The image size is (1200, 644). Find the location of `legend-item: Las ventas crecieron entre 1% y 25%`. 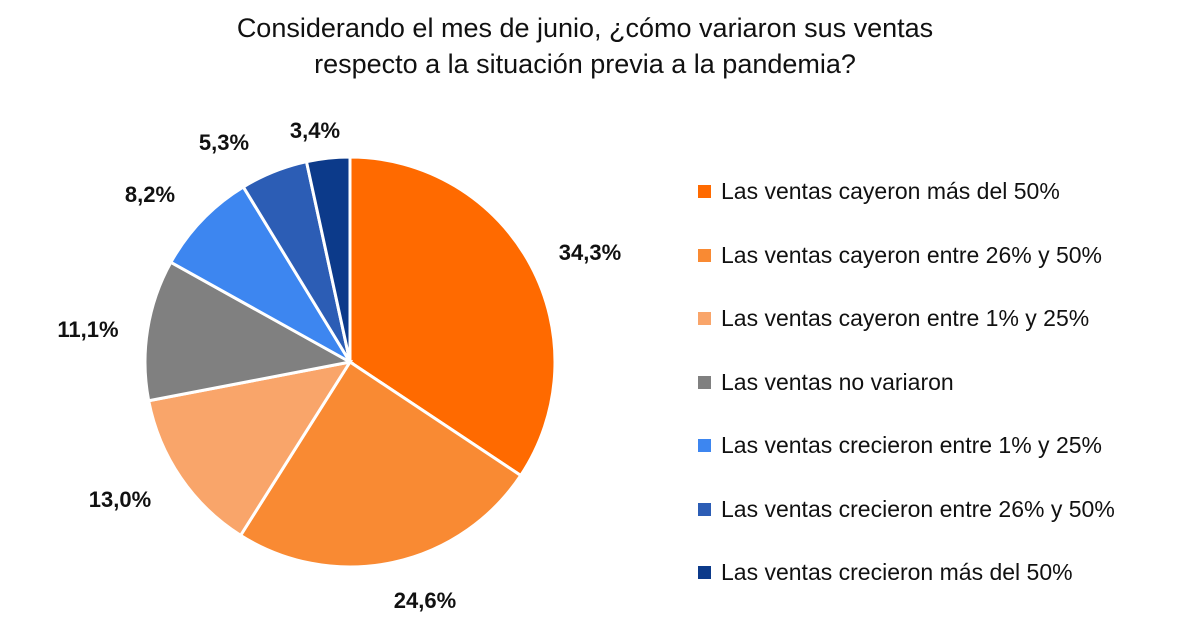

legend-item: Las ventas crecieron entre 1% y 25% is located at coordinates (906, 446).